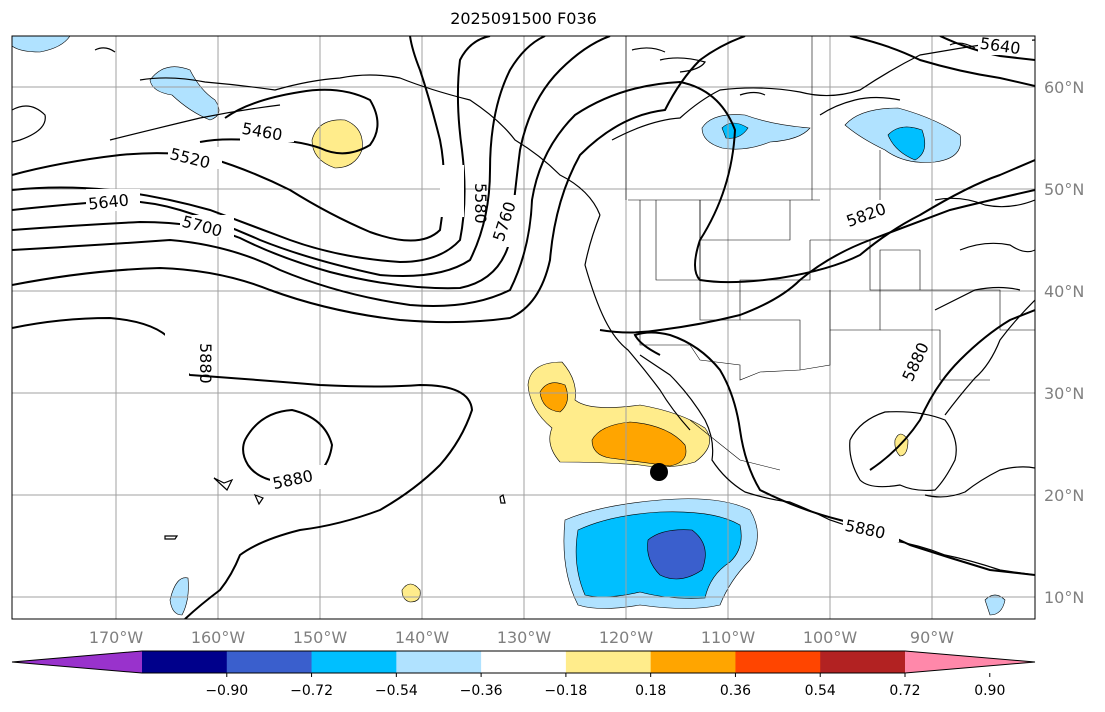  I want to click on lon-label: 160°W, so click(218, 637).